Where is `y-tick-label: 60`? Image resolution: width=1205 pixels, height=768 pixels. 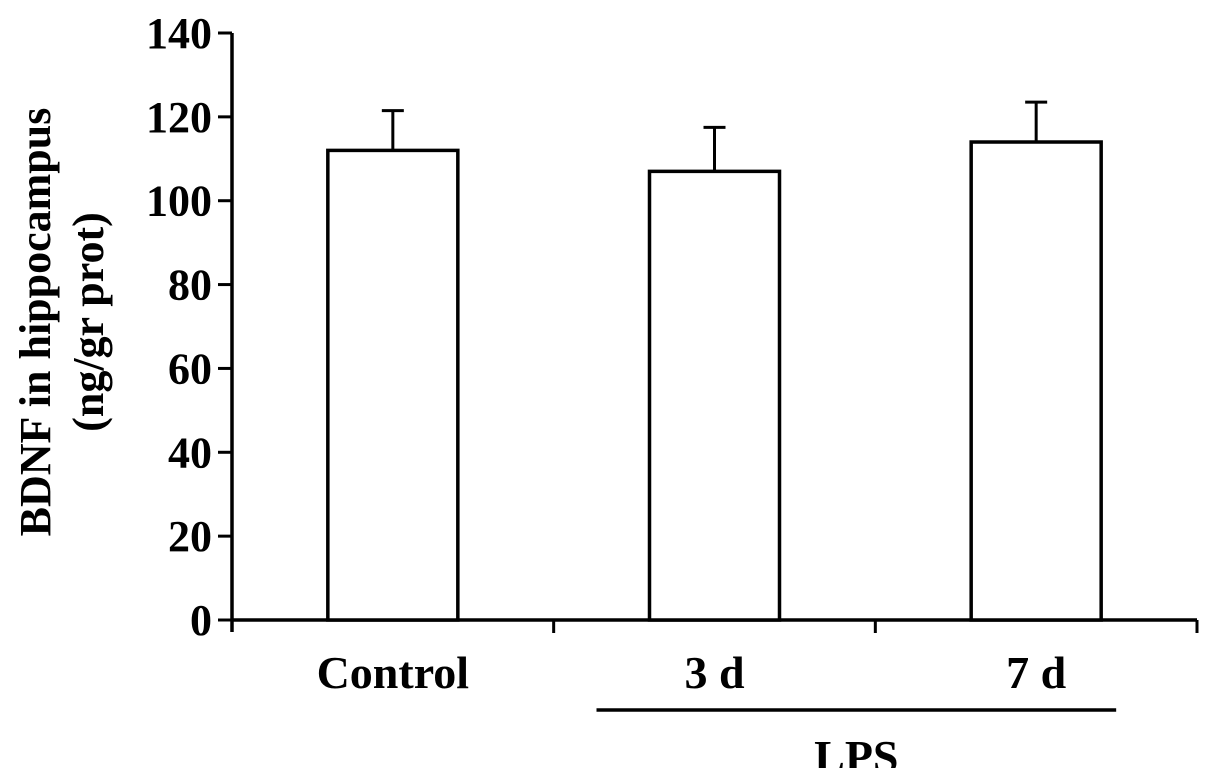 y-tick-label: 60 is located at coordinates (190, 368).